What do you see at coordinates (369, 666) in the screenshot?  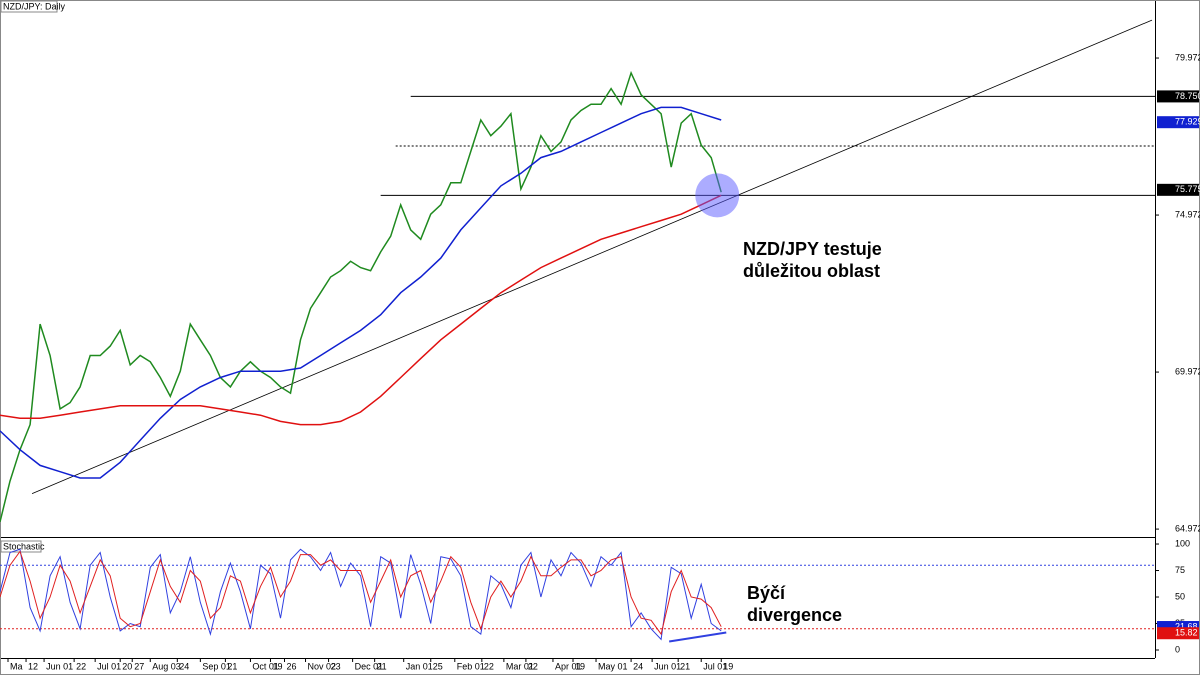 I see `x-tick-label: Dec 01` at bounding box center [369, 666].